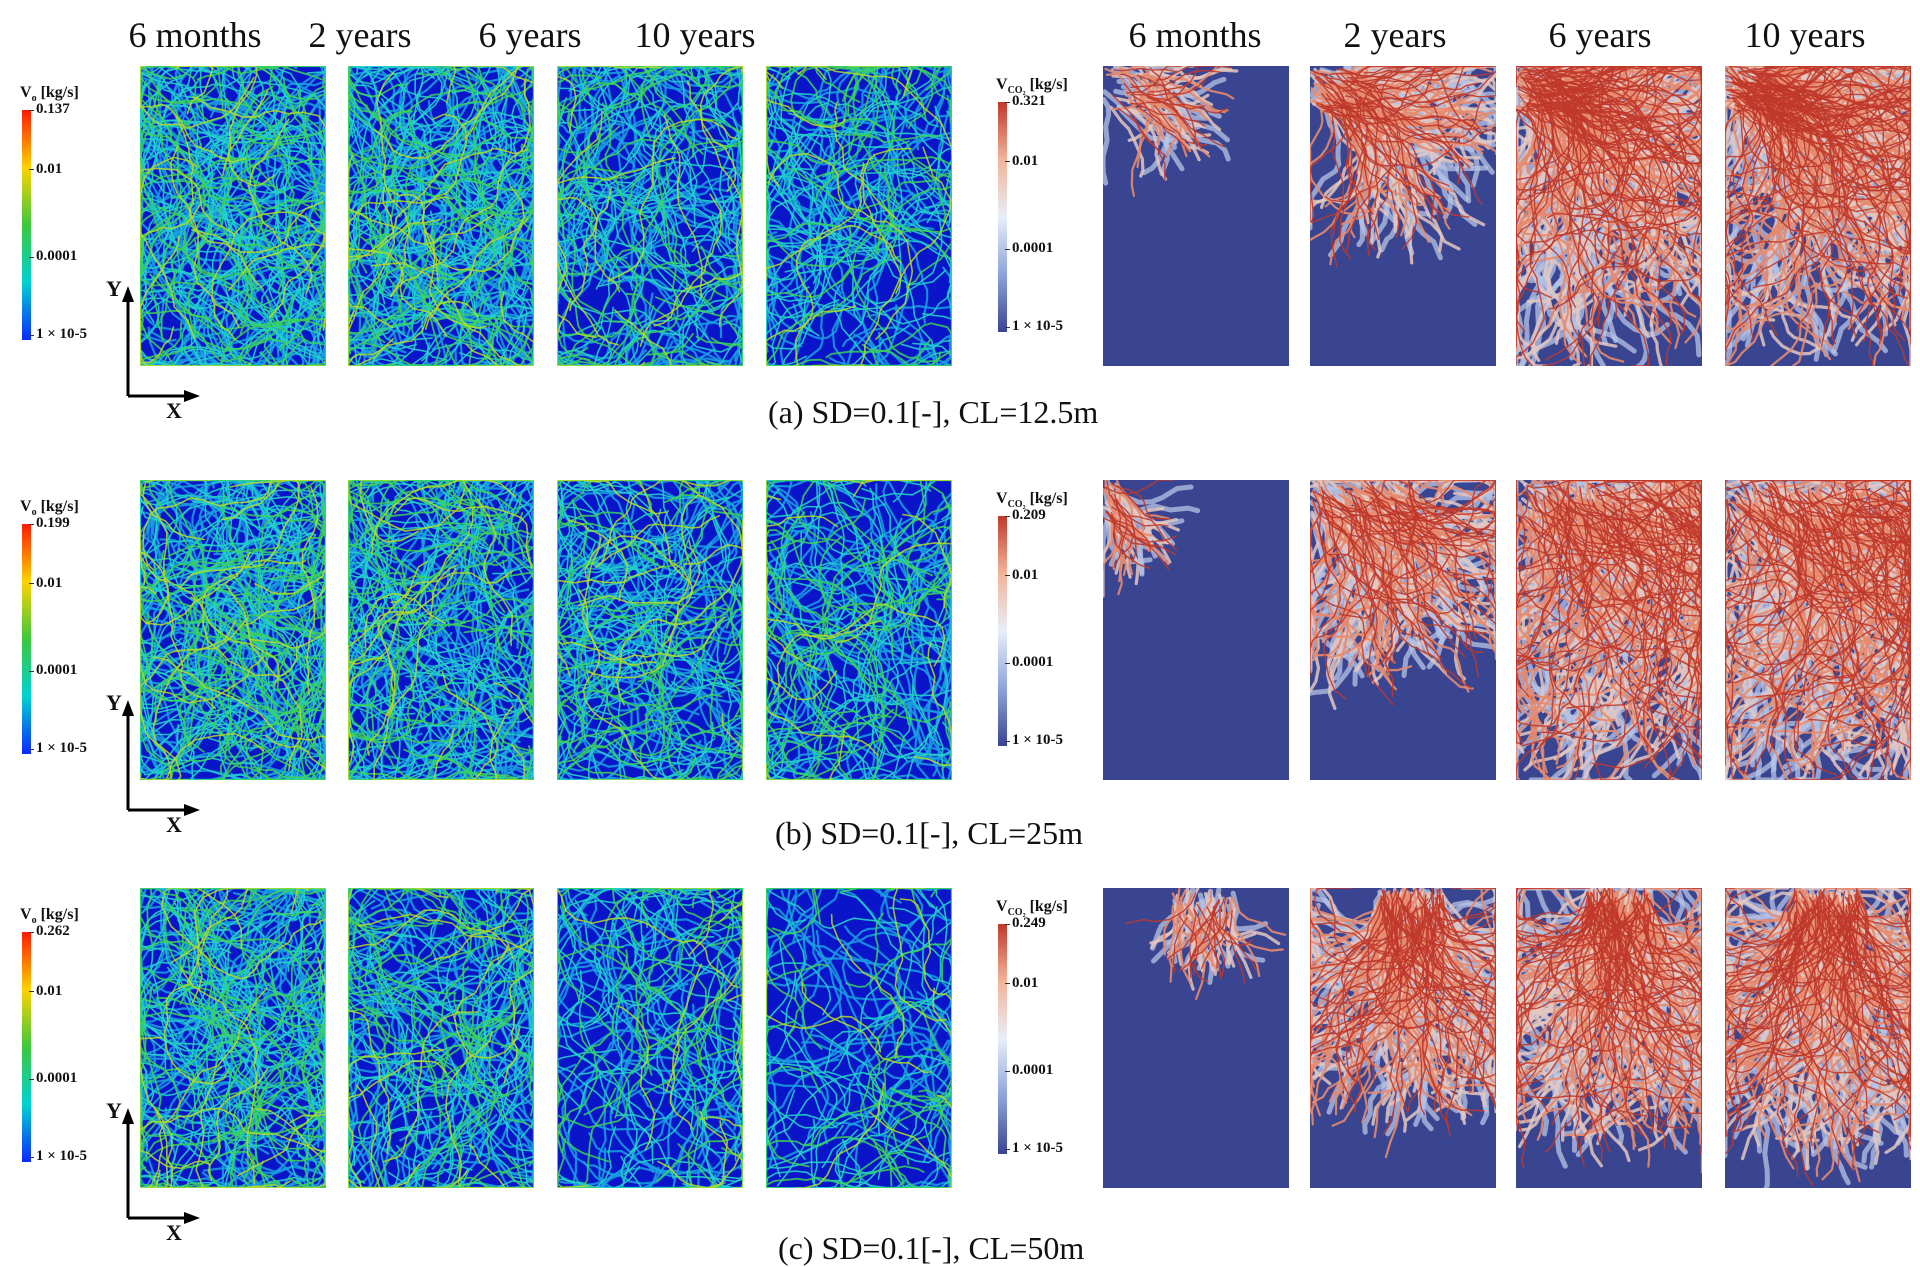 Image resolution: width=1920 pixels, height=1267 pixels. I want to click on colorbar-tick-label: 0.209, so click(1025, 515).